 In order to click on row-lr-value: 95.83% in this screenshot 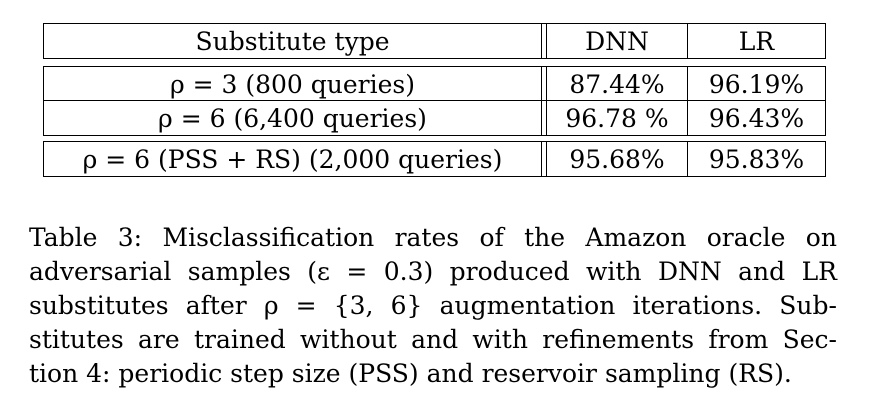, I will do `click(756, 159)`.